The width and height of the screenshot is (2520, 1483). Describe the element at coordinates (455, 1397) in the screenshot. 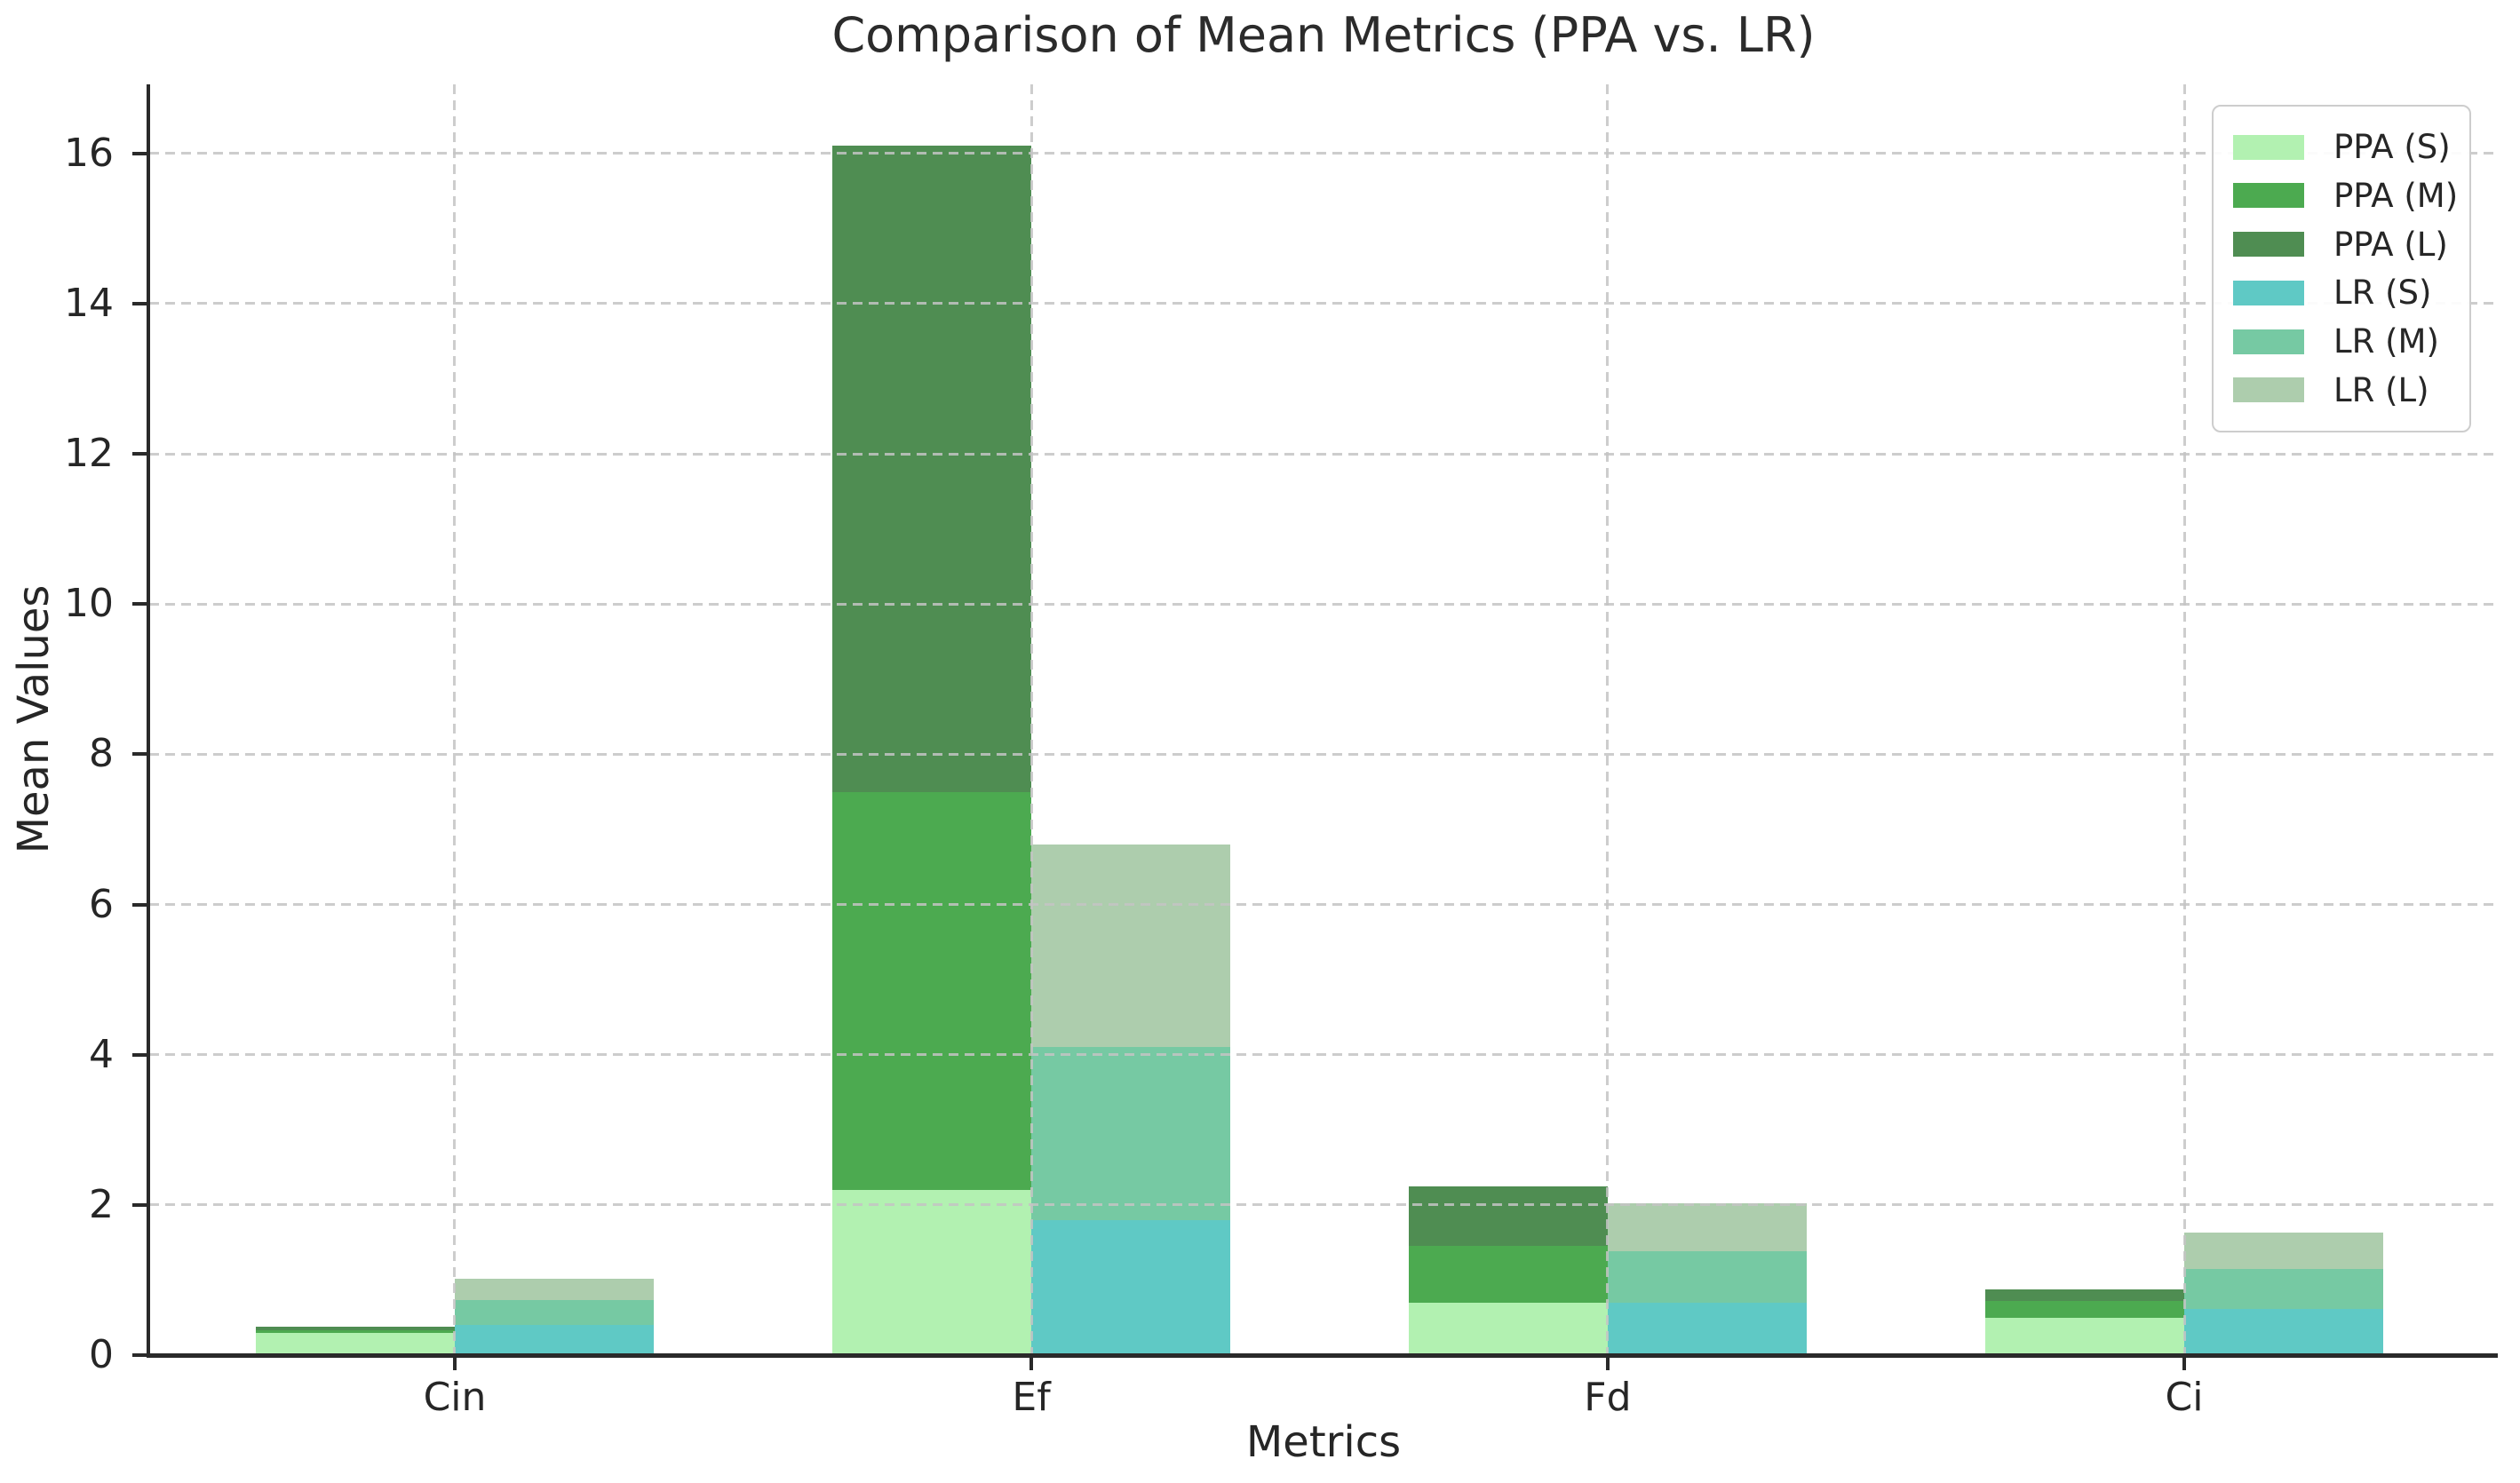

I see `x-tick-label: Cin` at that location.